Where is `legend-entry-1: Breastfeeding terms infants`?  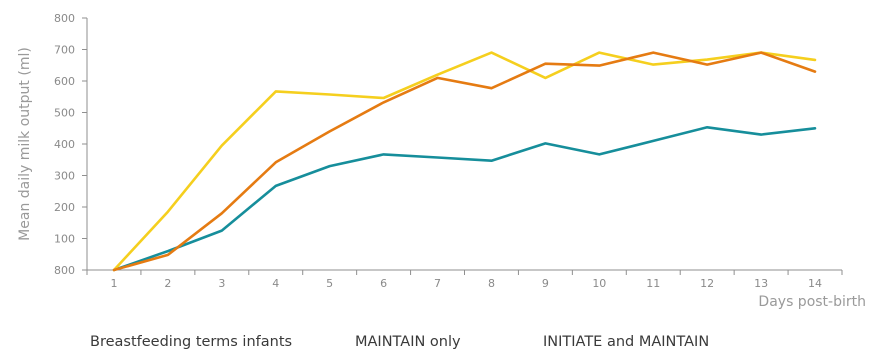
legend-entry-1: Breastfeeding terms infants is located at coordinates (191, 342).